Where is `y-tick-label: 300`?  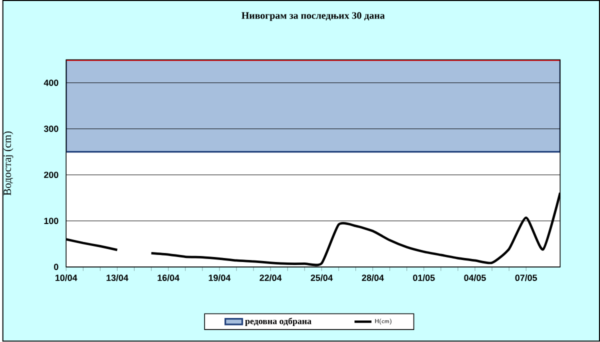
y-tick-label: 300 is located at coordinates (51, 129).